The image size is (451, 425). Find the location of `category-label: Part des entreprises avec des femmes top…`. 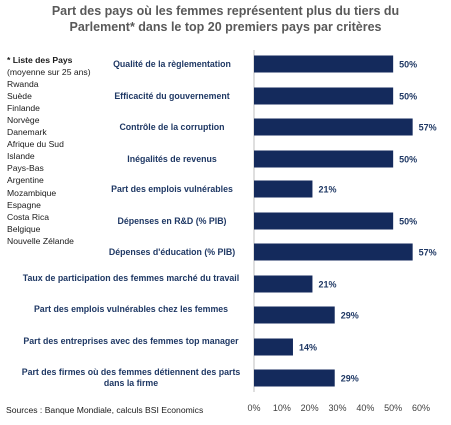

category-label: Part des entreprises avec des femmes top… is located at coordinates (131, 341).